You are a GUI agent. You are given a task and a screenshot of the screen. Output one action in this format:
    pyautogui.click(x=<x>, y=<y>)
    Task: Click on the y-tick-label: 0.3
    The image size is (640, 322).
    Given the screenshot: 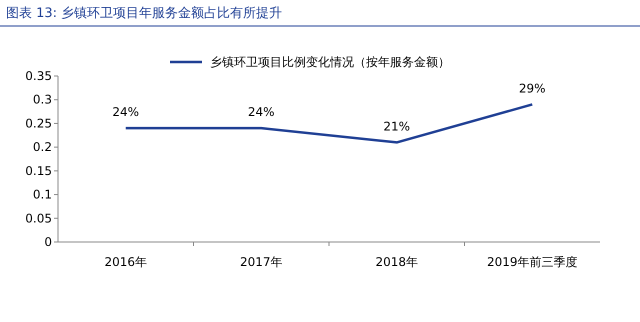 What is the action you would take?
    pyautogui.click(x=42, y=99)
    